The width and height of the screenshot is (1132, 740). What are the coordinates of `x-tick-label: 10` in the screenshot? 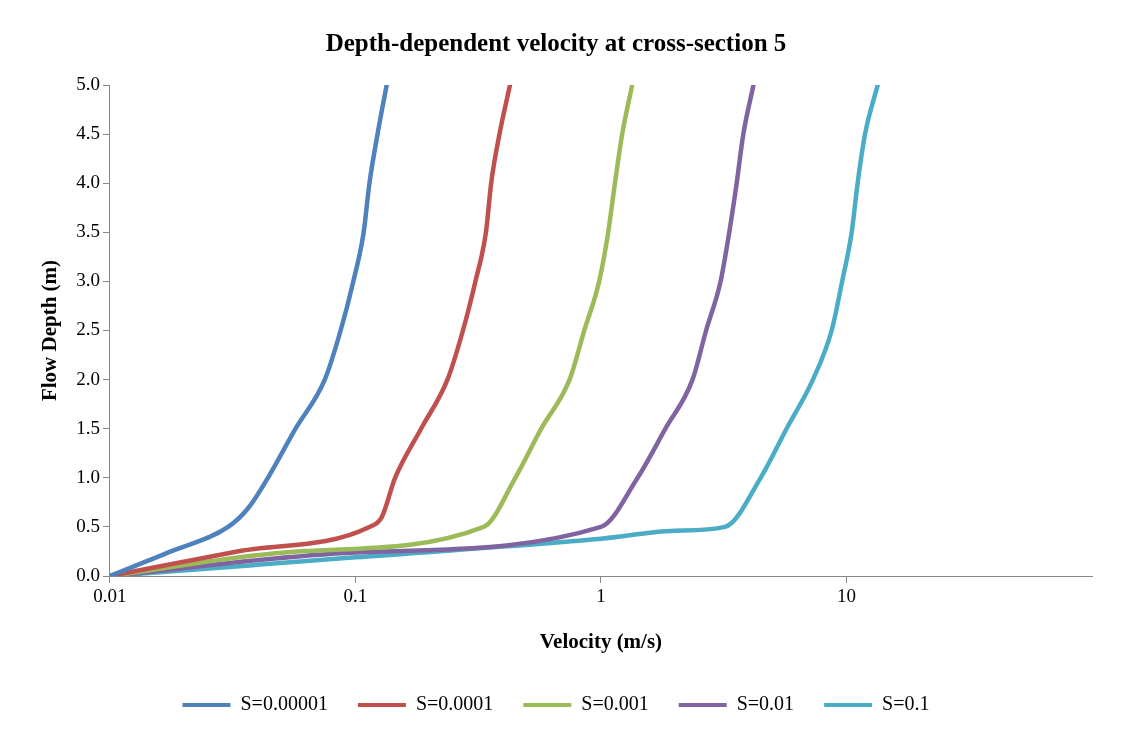 It's located at (846, 596).